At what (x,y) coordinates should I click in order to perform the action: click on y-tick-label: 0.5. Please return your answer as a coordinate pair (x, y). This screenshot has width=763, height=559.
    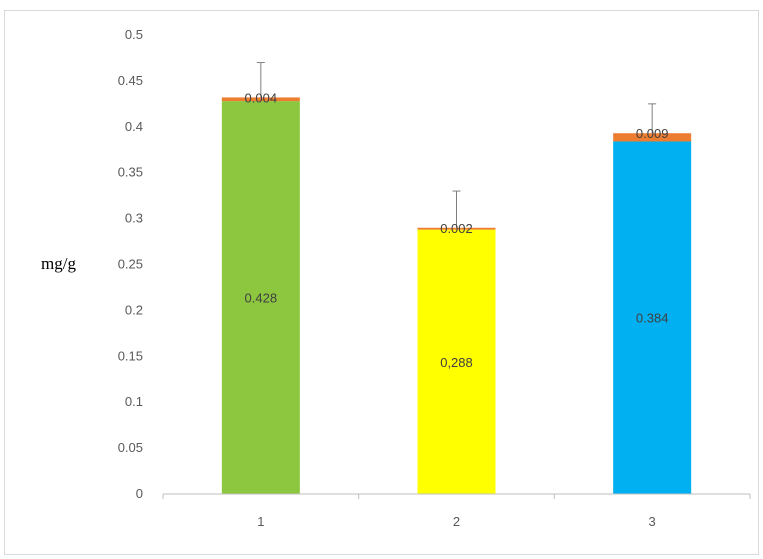
    Looking at the image, I should click on (134, 34).